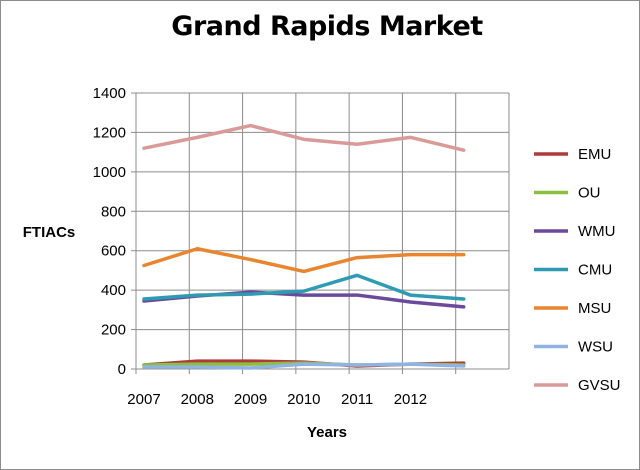  What do you see at coordinates (113, 330) in the screenshot?
I see `y-tick-label: 200` at bounding box center [113, 330].